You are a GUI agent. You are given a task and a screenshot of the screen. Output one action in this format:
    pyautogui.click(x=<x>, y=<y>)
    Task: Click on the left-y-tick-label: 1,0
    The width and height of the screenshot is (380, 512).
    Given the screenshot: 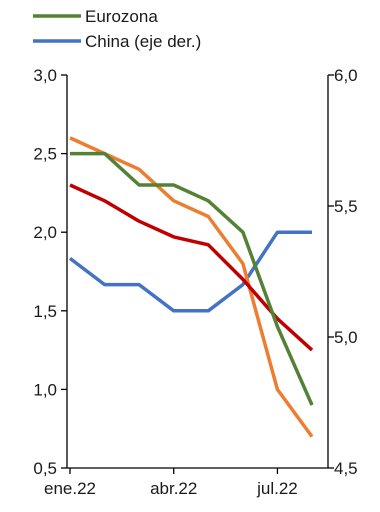 What is the action you would take?
    pyautogui.click(x=45, y=389)
    